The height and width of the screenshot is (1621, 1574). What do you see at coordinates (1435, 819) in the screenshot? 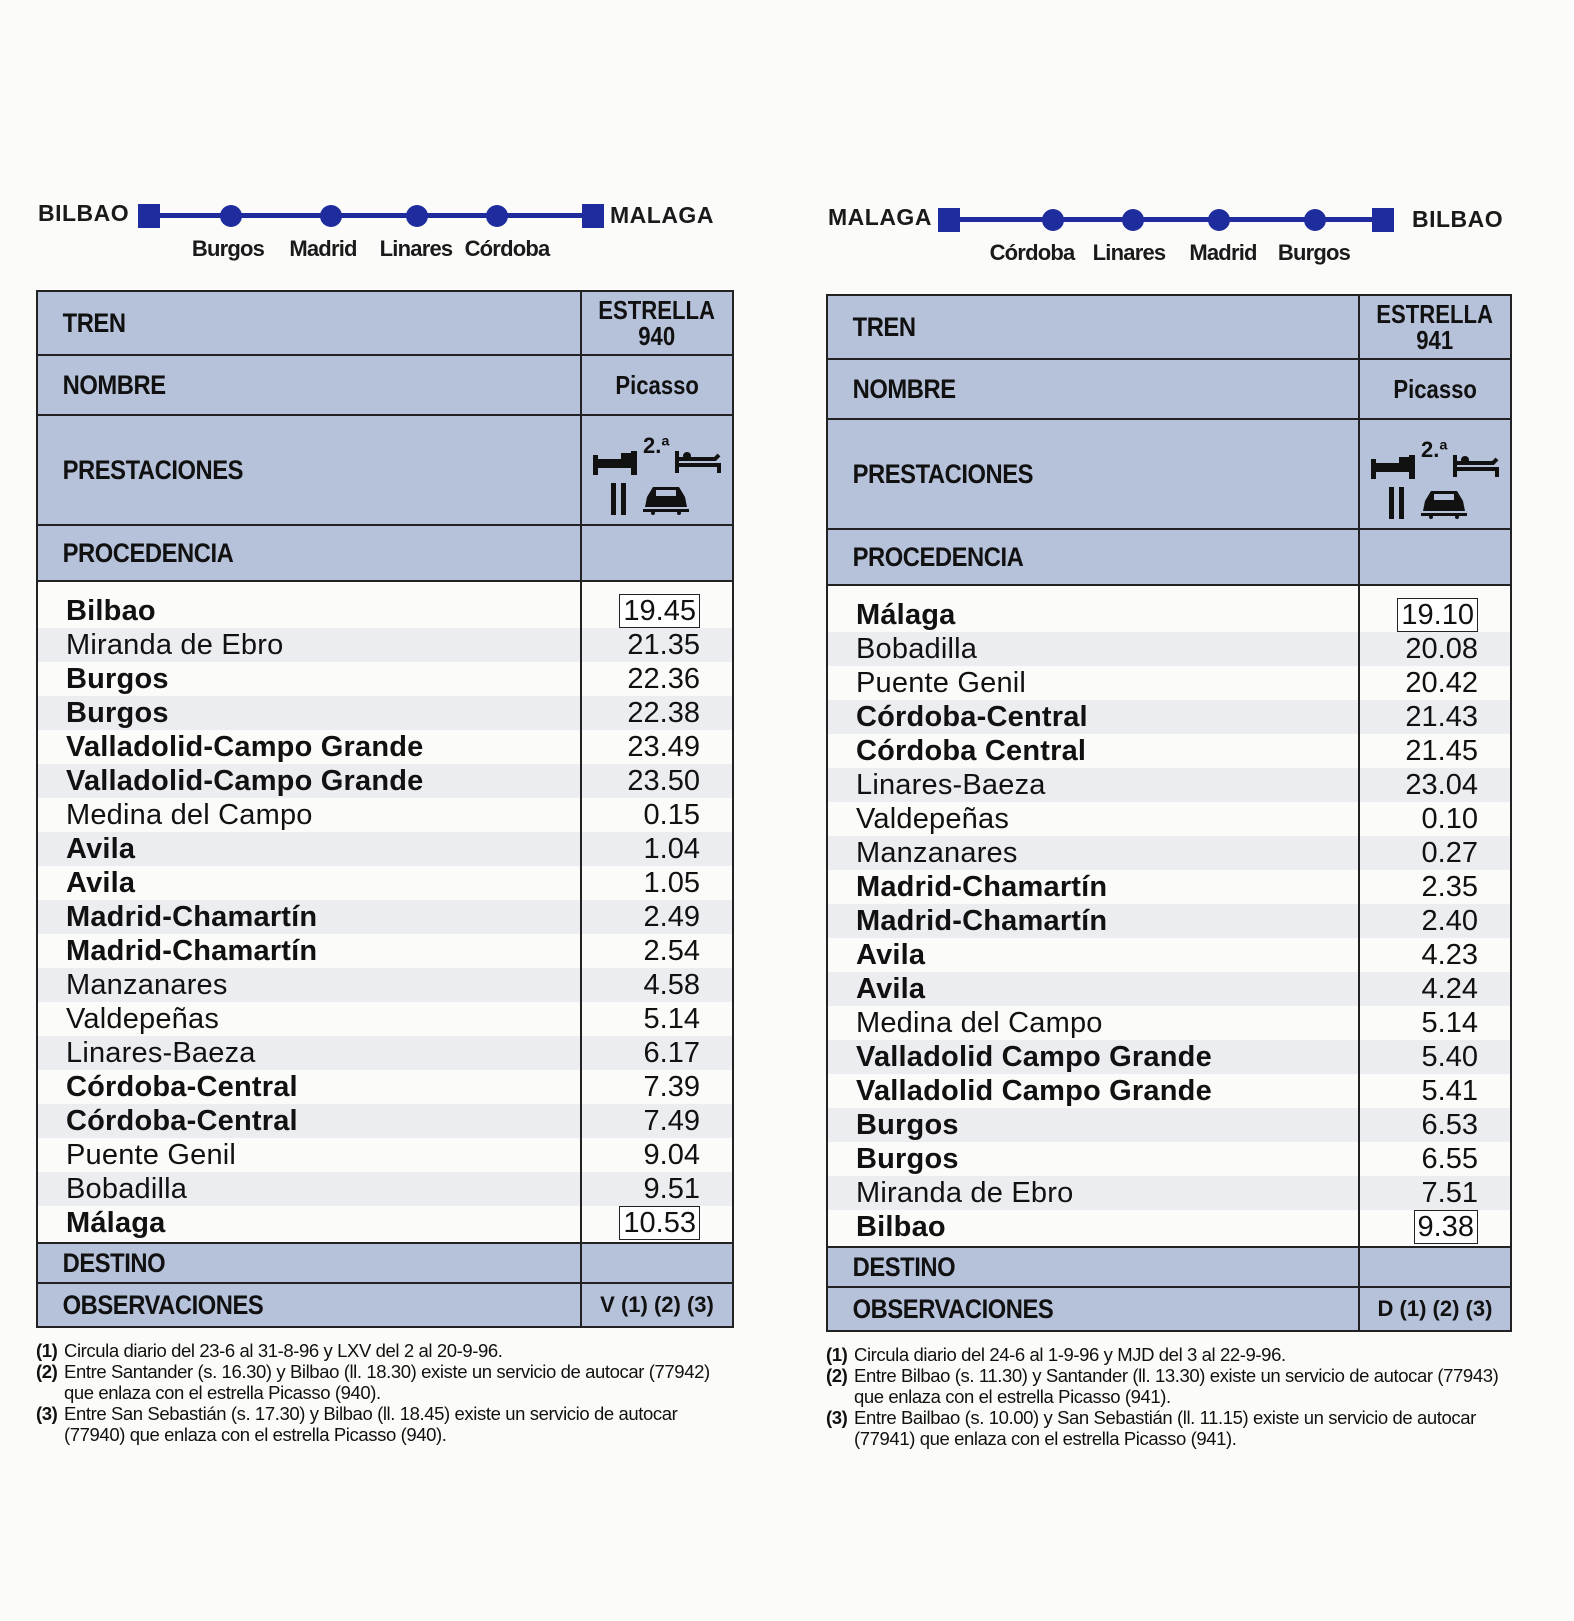
I see `departure-time: 0.10` at bounding box center [1435, 819].